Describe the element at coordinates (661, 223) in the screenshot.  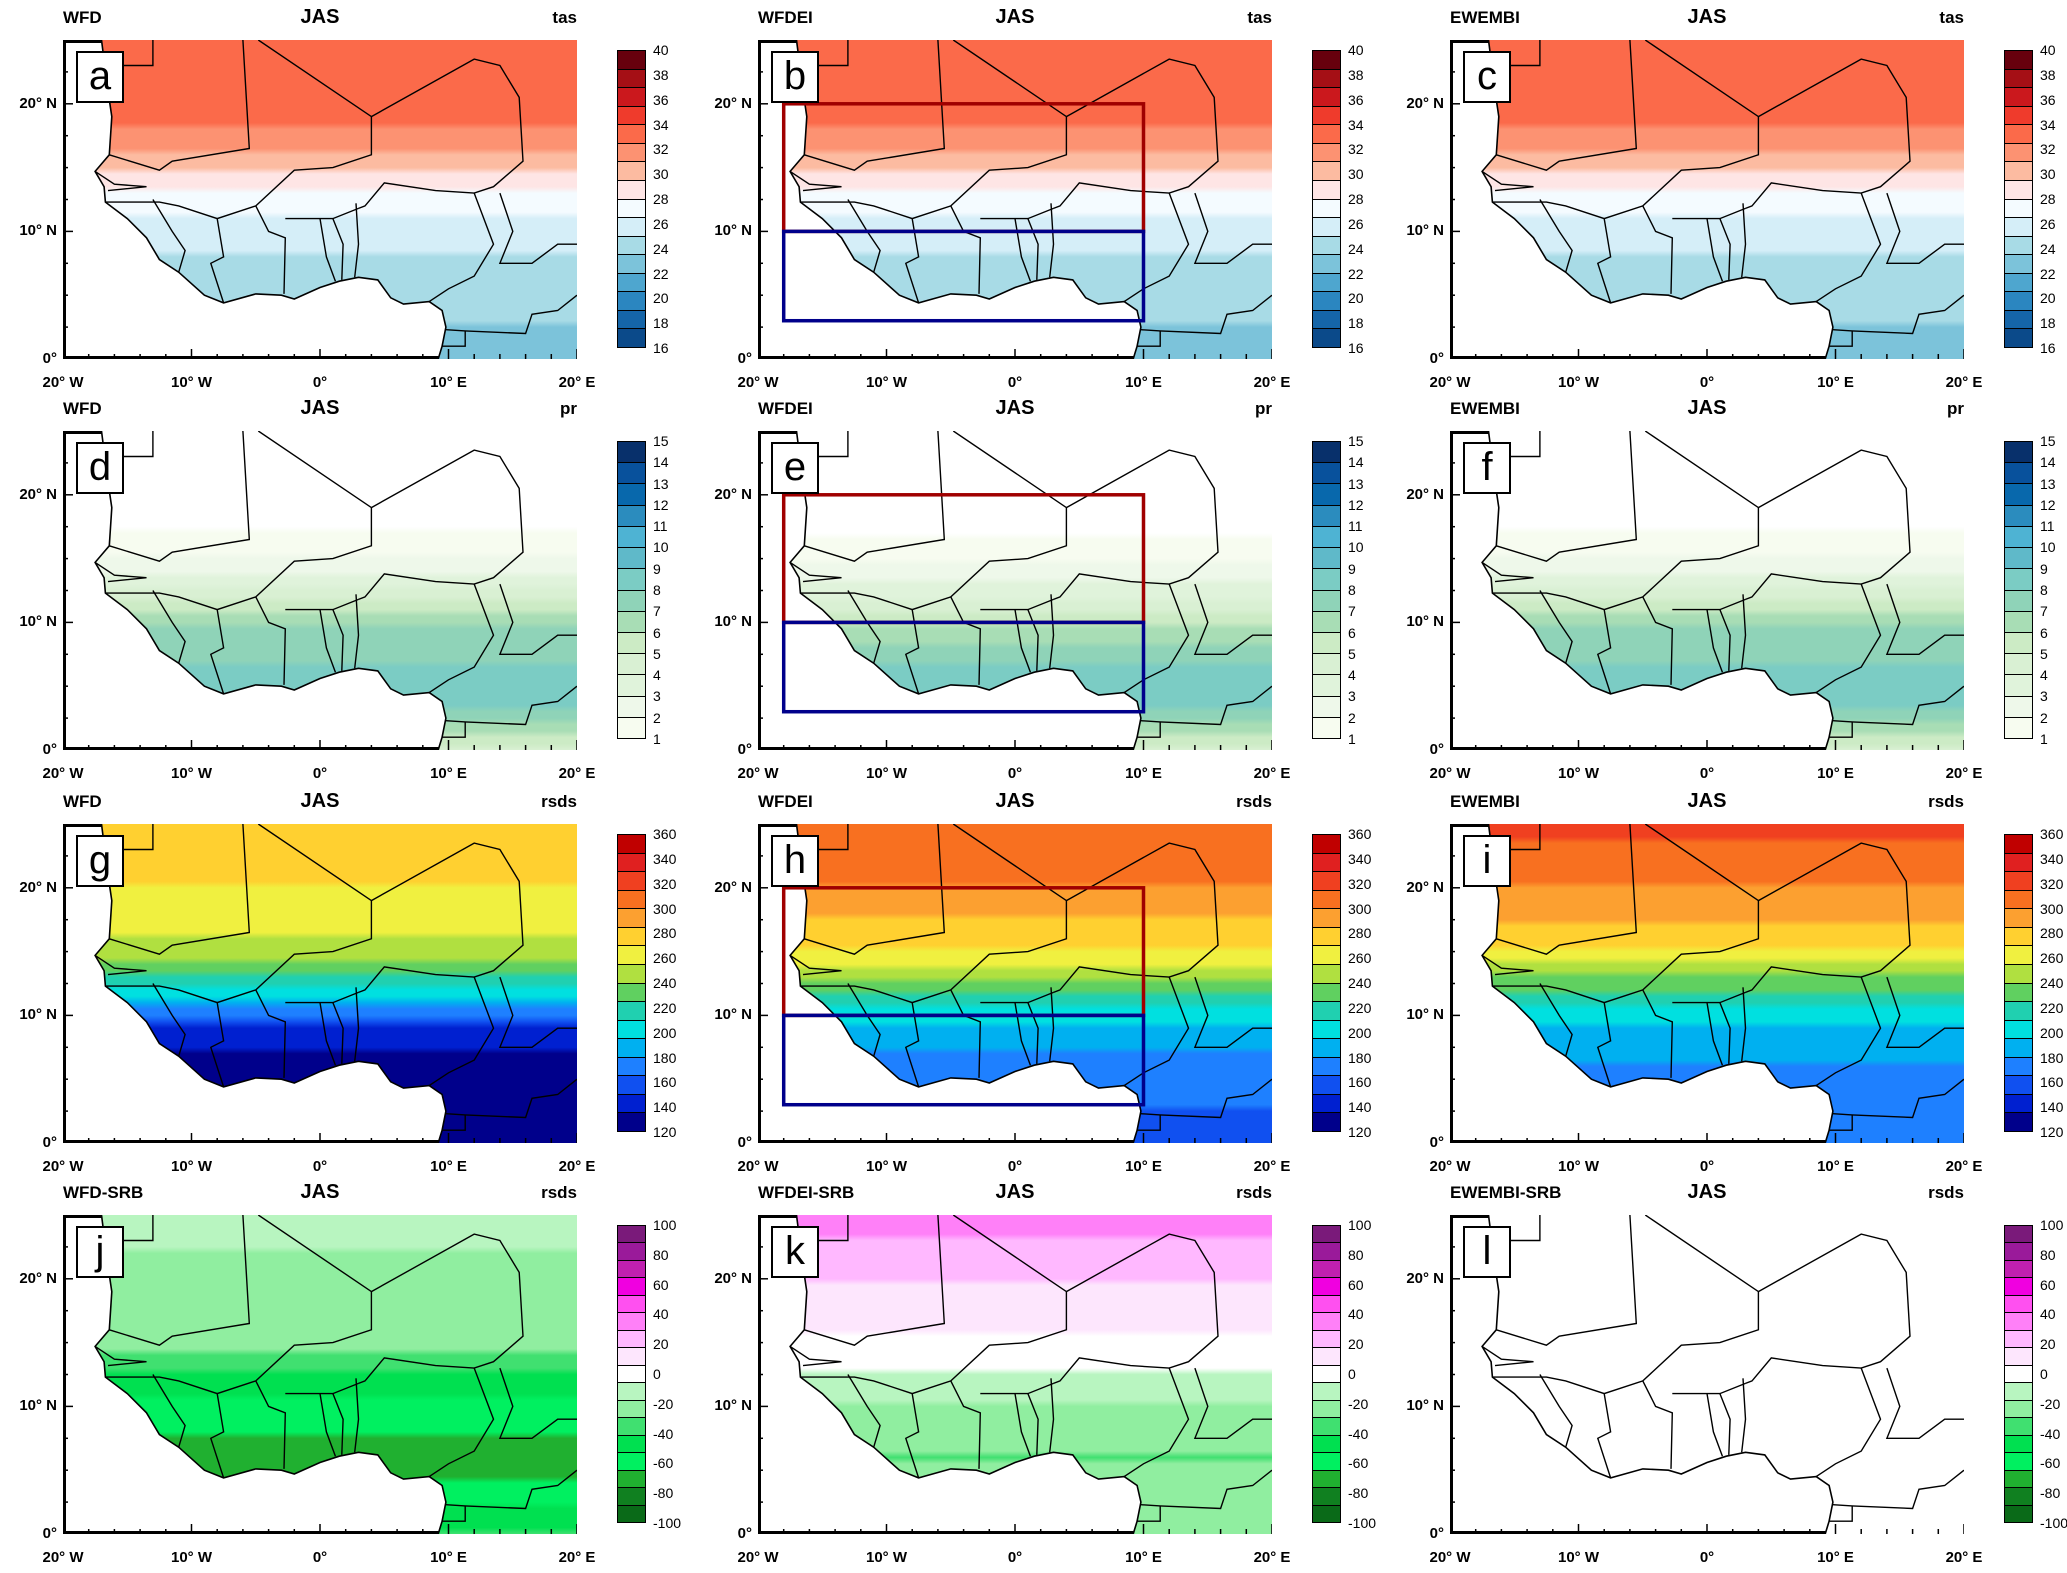
I see `colorbar-label: 26` at that location.